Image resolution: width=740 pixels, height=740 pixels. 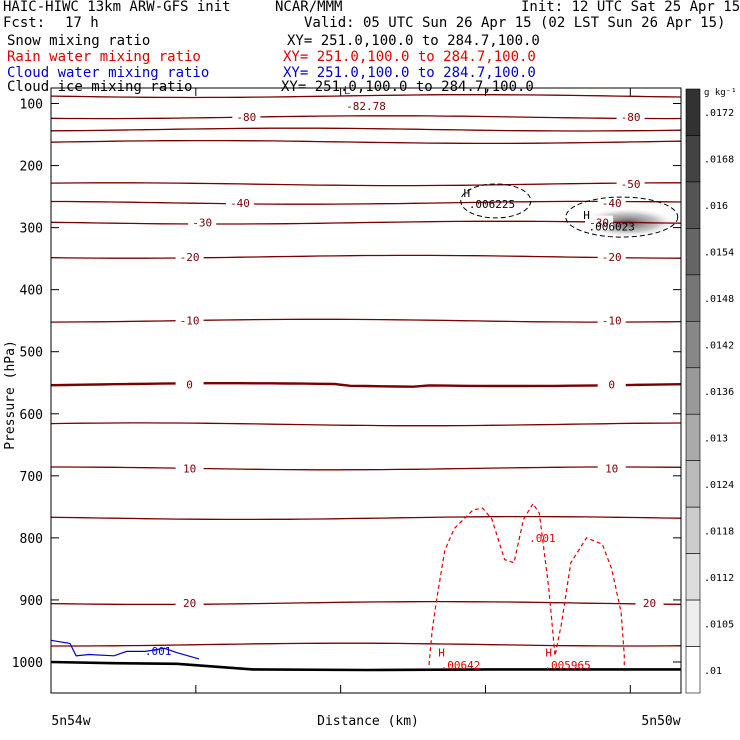 I want to click on x-axis-label: Distance (km), so click(x=368, y=721).